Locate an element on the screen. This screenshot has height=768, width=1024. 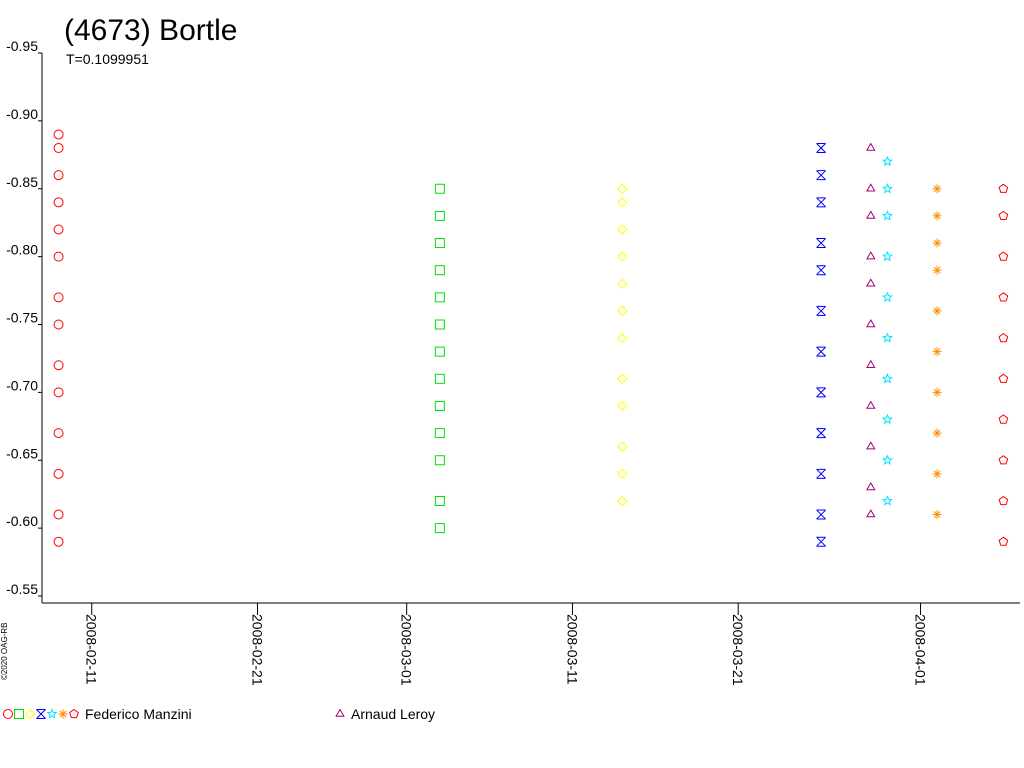
y-tick-label: -0.60 is located at coordinates (22, 521).